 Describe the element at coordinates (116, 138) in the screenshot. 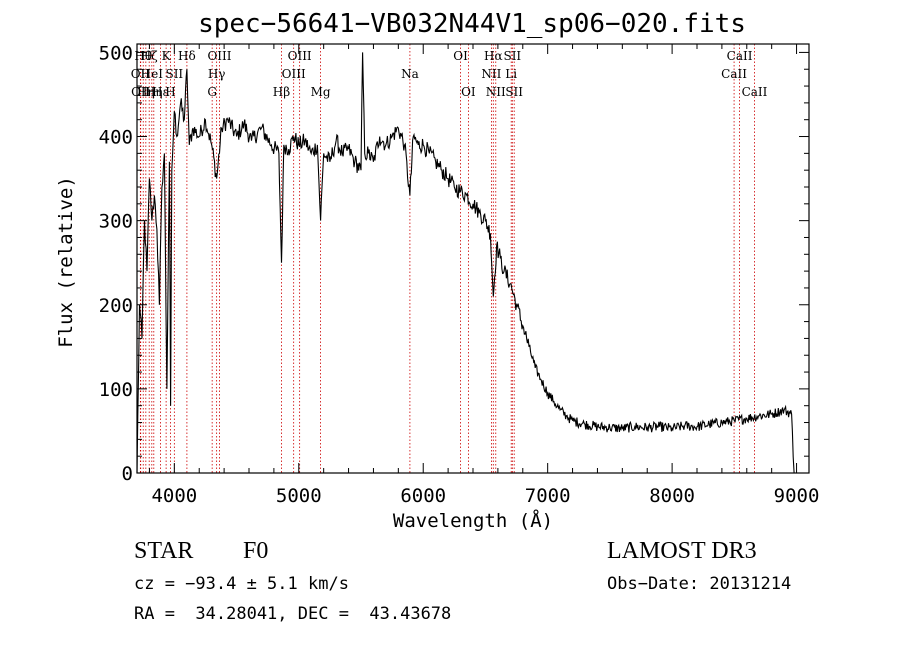

I see `y-tick-label-4: 400` at that location.